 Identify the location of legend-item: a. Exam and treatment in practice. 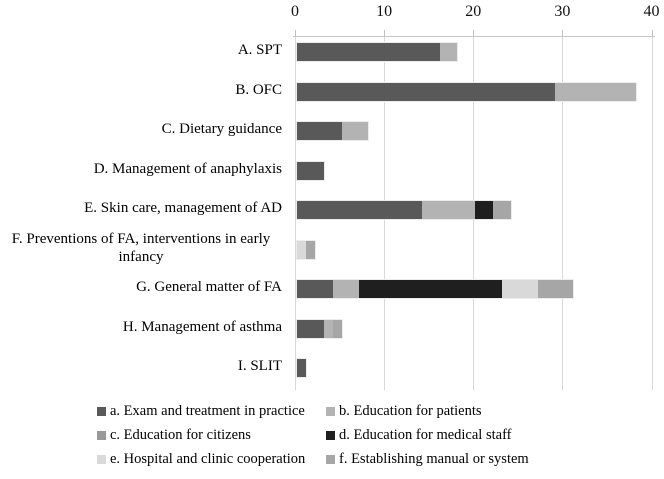
(201, 411).